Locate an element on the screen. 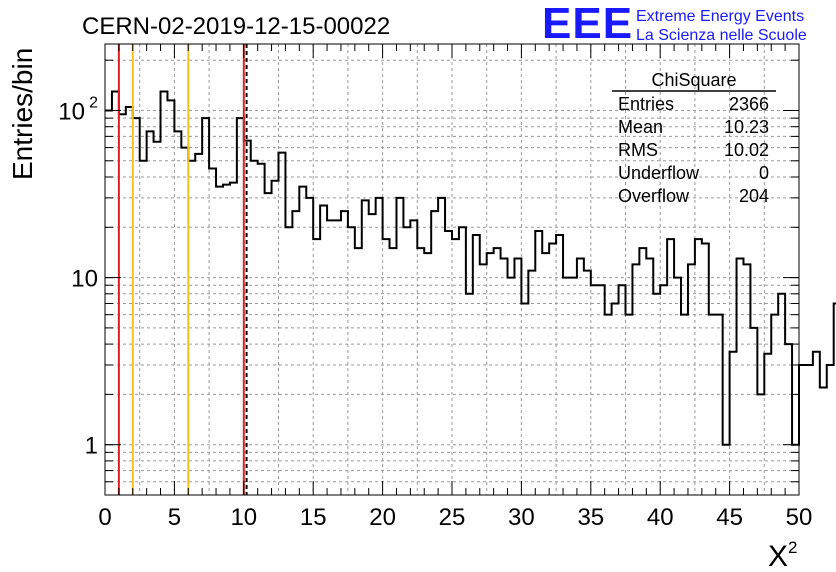  x-axis-label-main: X is located at coordinates (778, 556).